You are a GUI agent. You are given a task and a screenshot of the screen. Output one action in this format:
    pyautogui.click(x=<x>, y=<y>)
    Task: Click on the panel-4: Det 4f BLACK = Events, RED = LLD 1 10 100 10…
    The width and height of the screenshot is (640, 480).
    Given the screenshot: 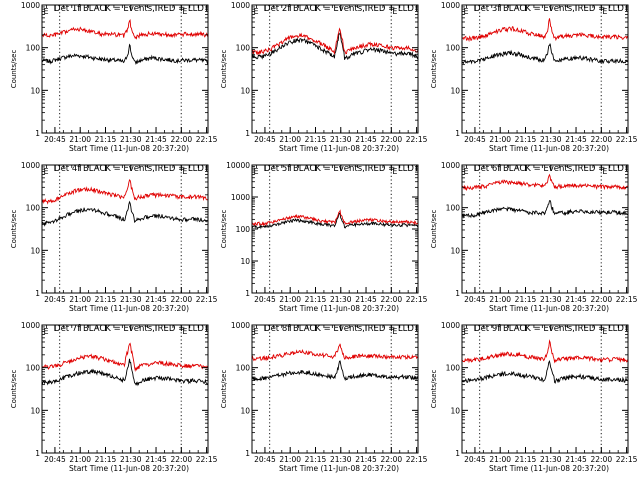 What is the action you would take?
    pyautogui.click(x=114, y=237)
    